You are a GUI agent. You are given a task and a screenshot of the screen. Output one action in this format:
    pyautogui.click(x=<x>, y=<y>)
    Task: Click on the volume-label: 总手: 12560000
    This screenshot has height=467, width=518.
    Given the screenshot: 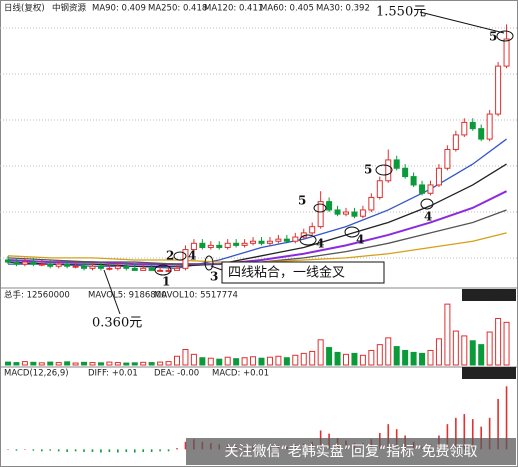 What is the action you would take?
    pyautogui.click(x=37, y=295)
    